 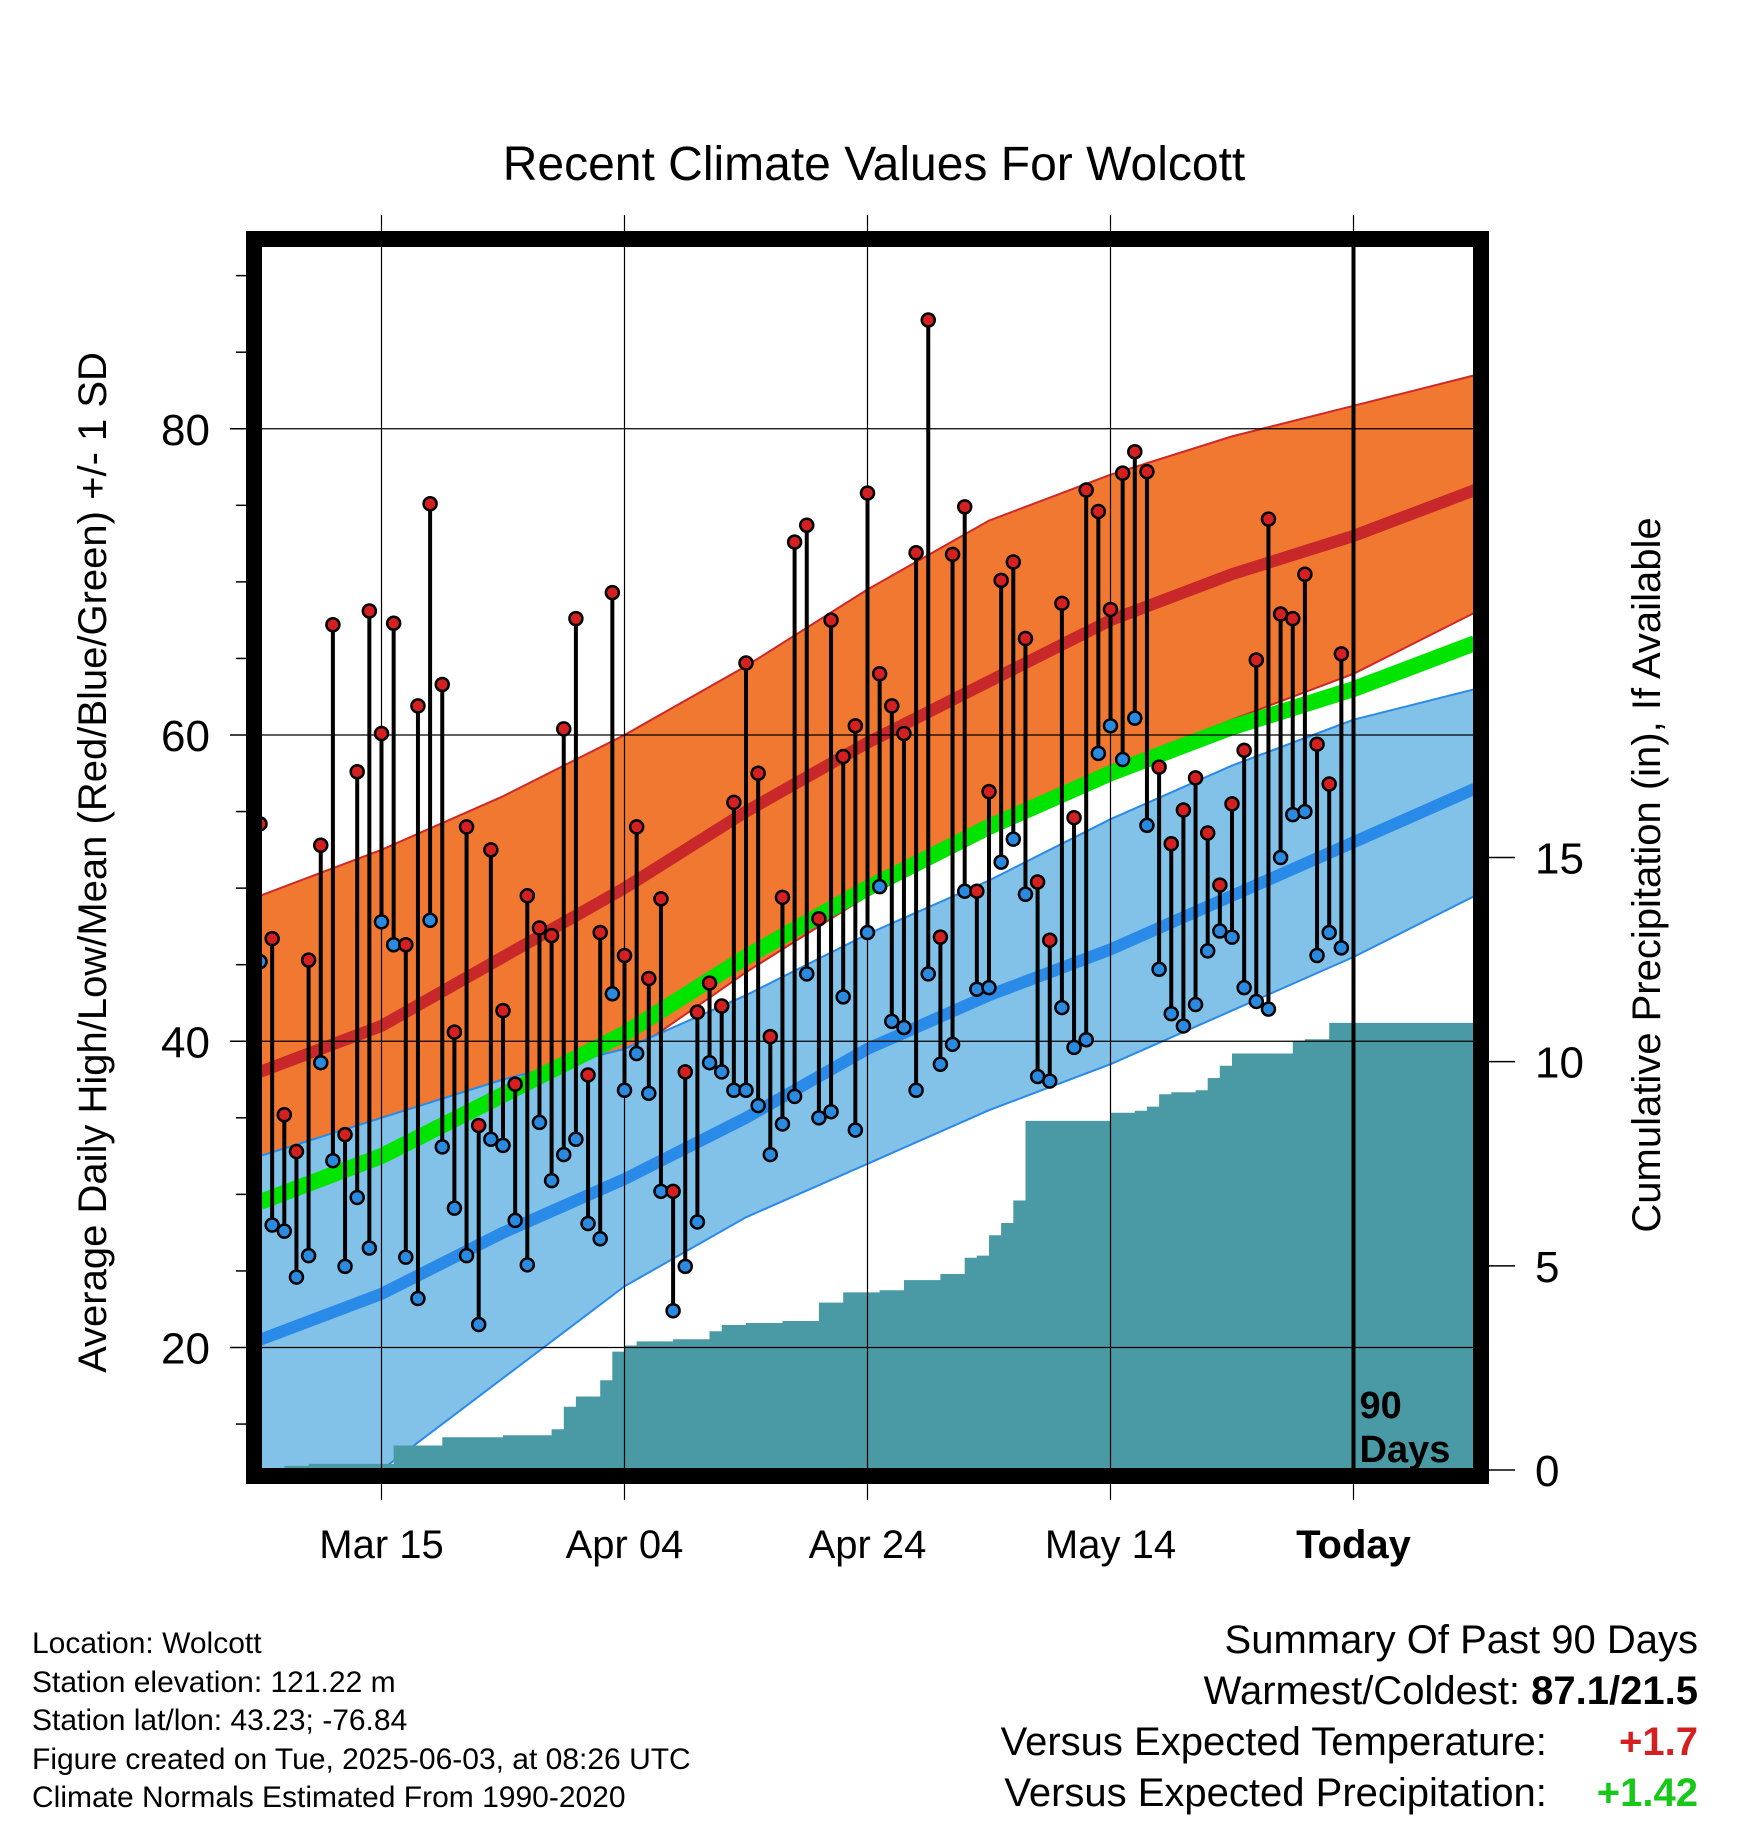 What do you see at coordinates (185, 1349) in the screenshot?
I see `y-tick-label-left: 20` at bounding box center [185, 1349].